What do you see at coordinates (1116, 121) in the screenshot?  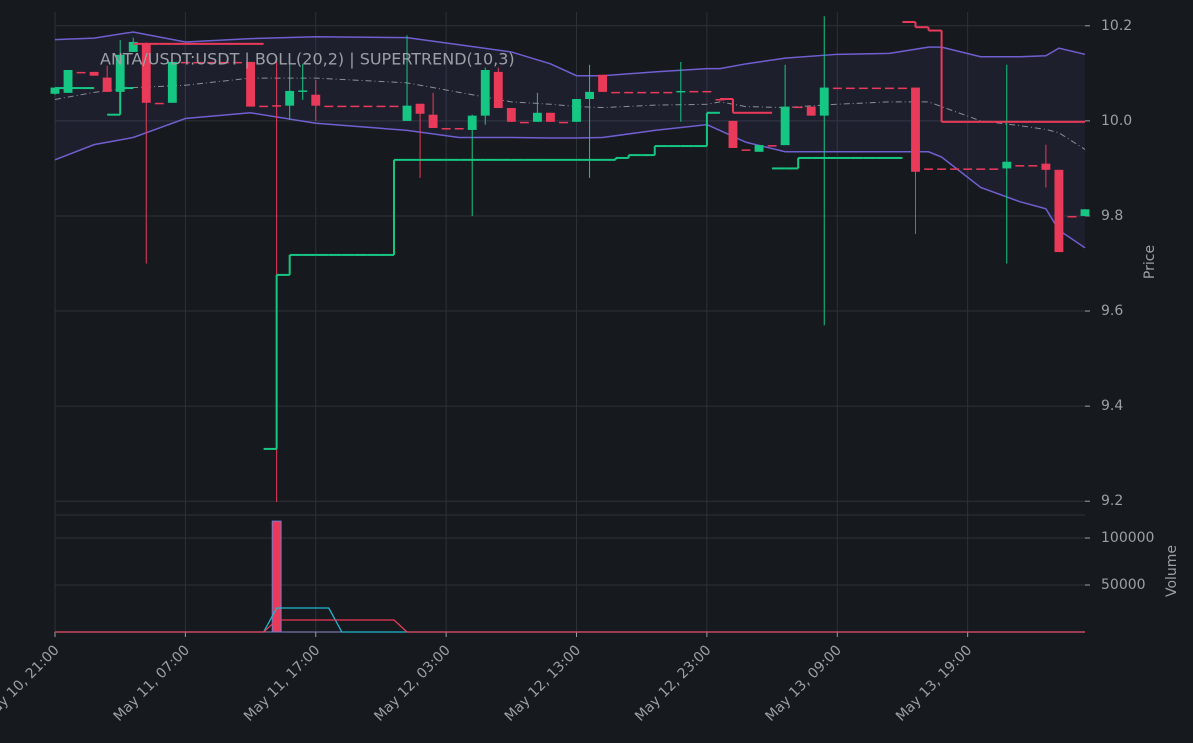 I see `y-tick-label: 10.0` at bounding box center [1116, 121].